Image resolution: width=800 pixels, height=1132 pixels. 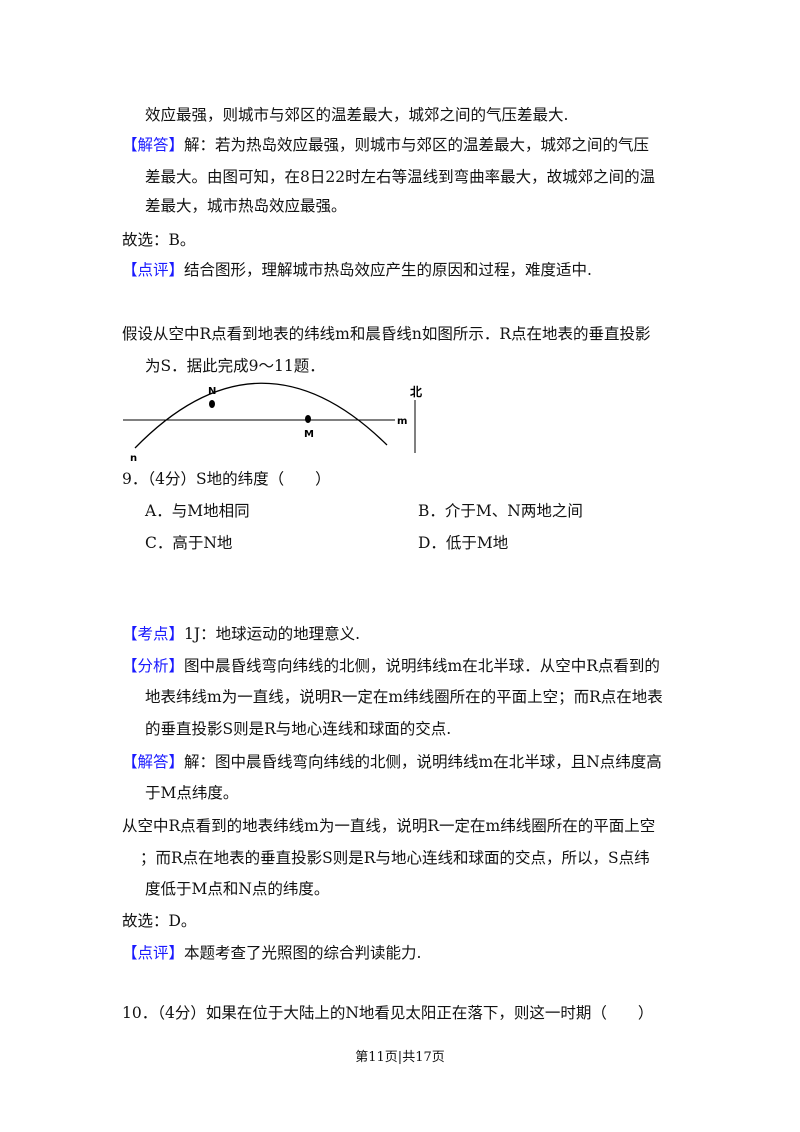 I want to click on text-line: 差最大。由图可知，在8日22时左右等温线到弯曲率最大，故城郊之间的温, so click(x=400, y=177).